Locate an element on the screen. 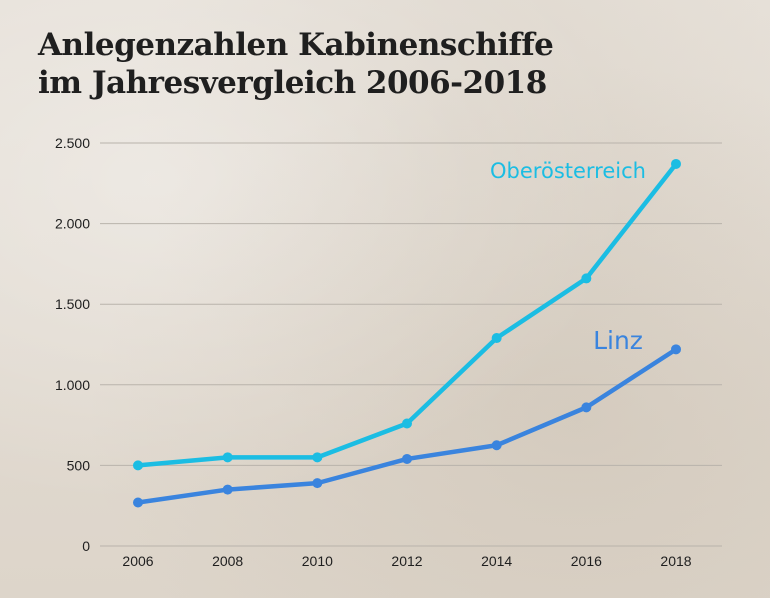  x-tick-label: 2012 is located at coordinates (406, 561).